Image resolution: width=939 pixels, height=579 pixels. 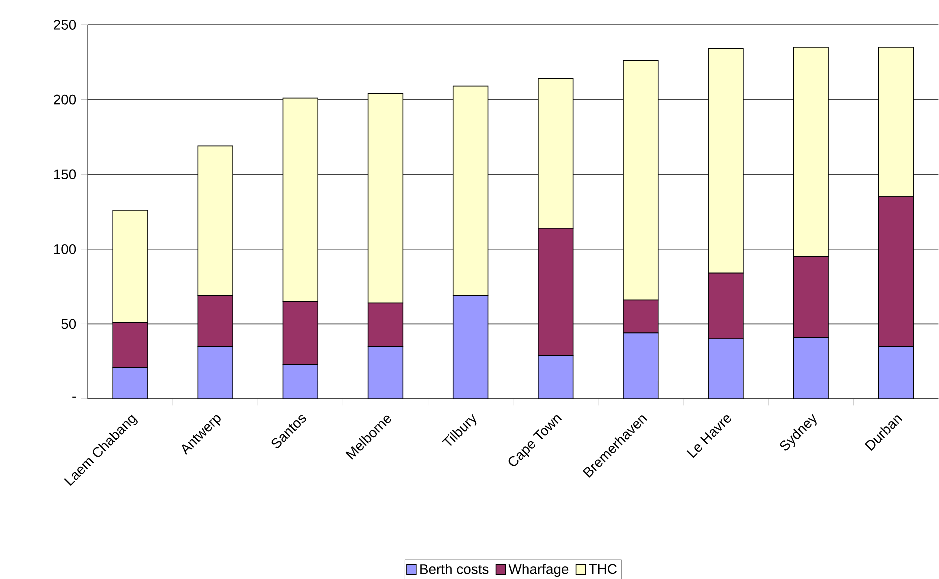 What do you see at coordinates (603, 569) in the screenshot?
I see `legend-label: THC` at bounding box center [603, 569].